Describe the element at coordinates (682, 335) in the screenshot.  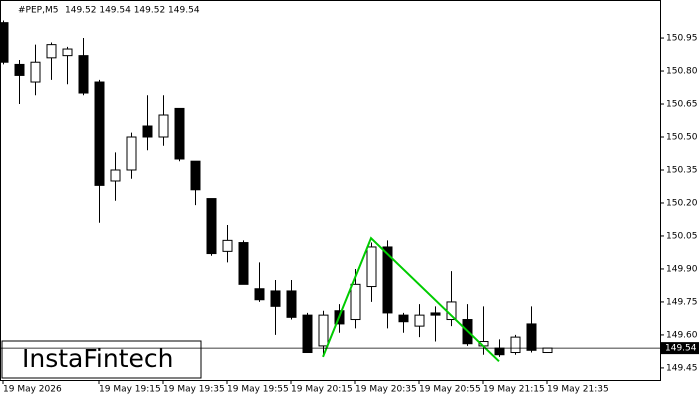
I see `y-tick-label: 149.60` at that location.